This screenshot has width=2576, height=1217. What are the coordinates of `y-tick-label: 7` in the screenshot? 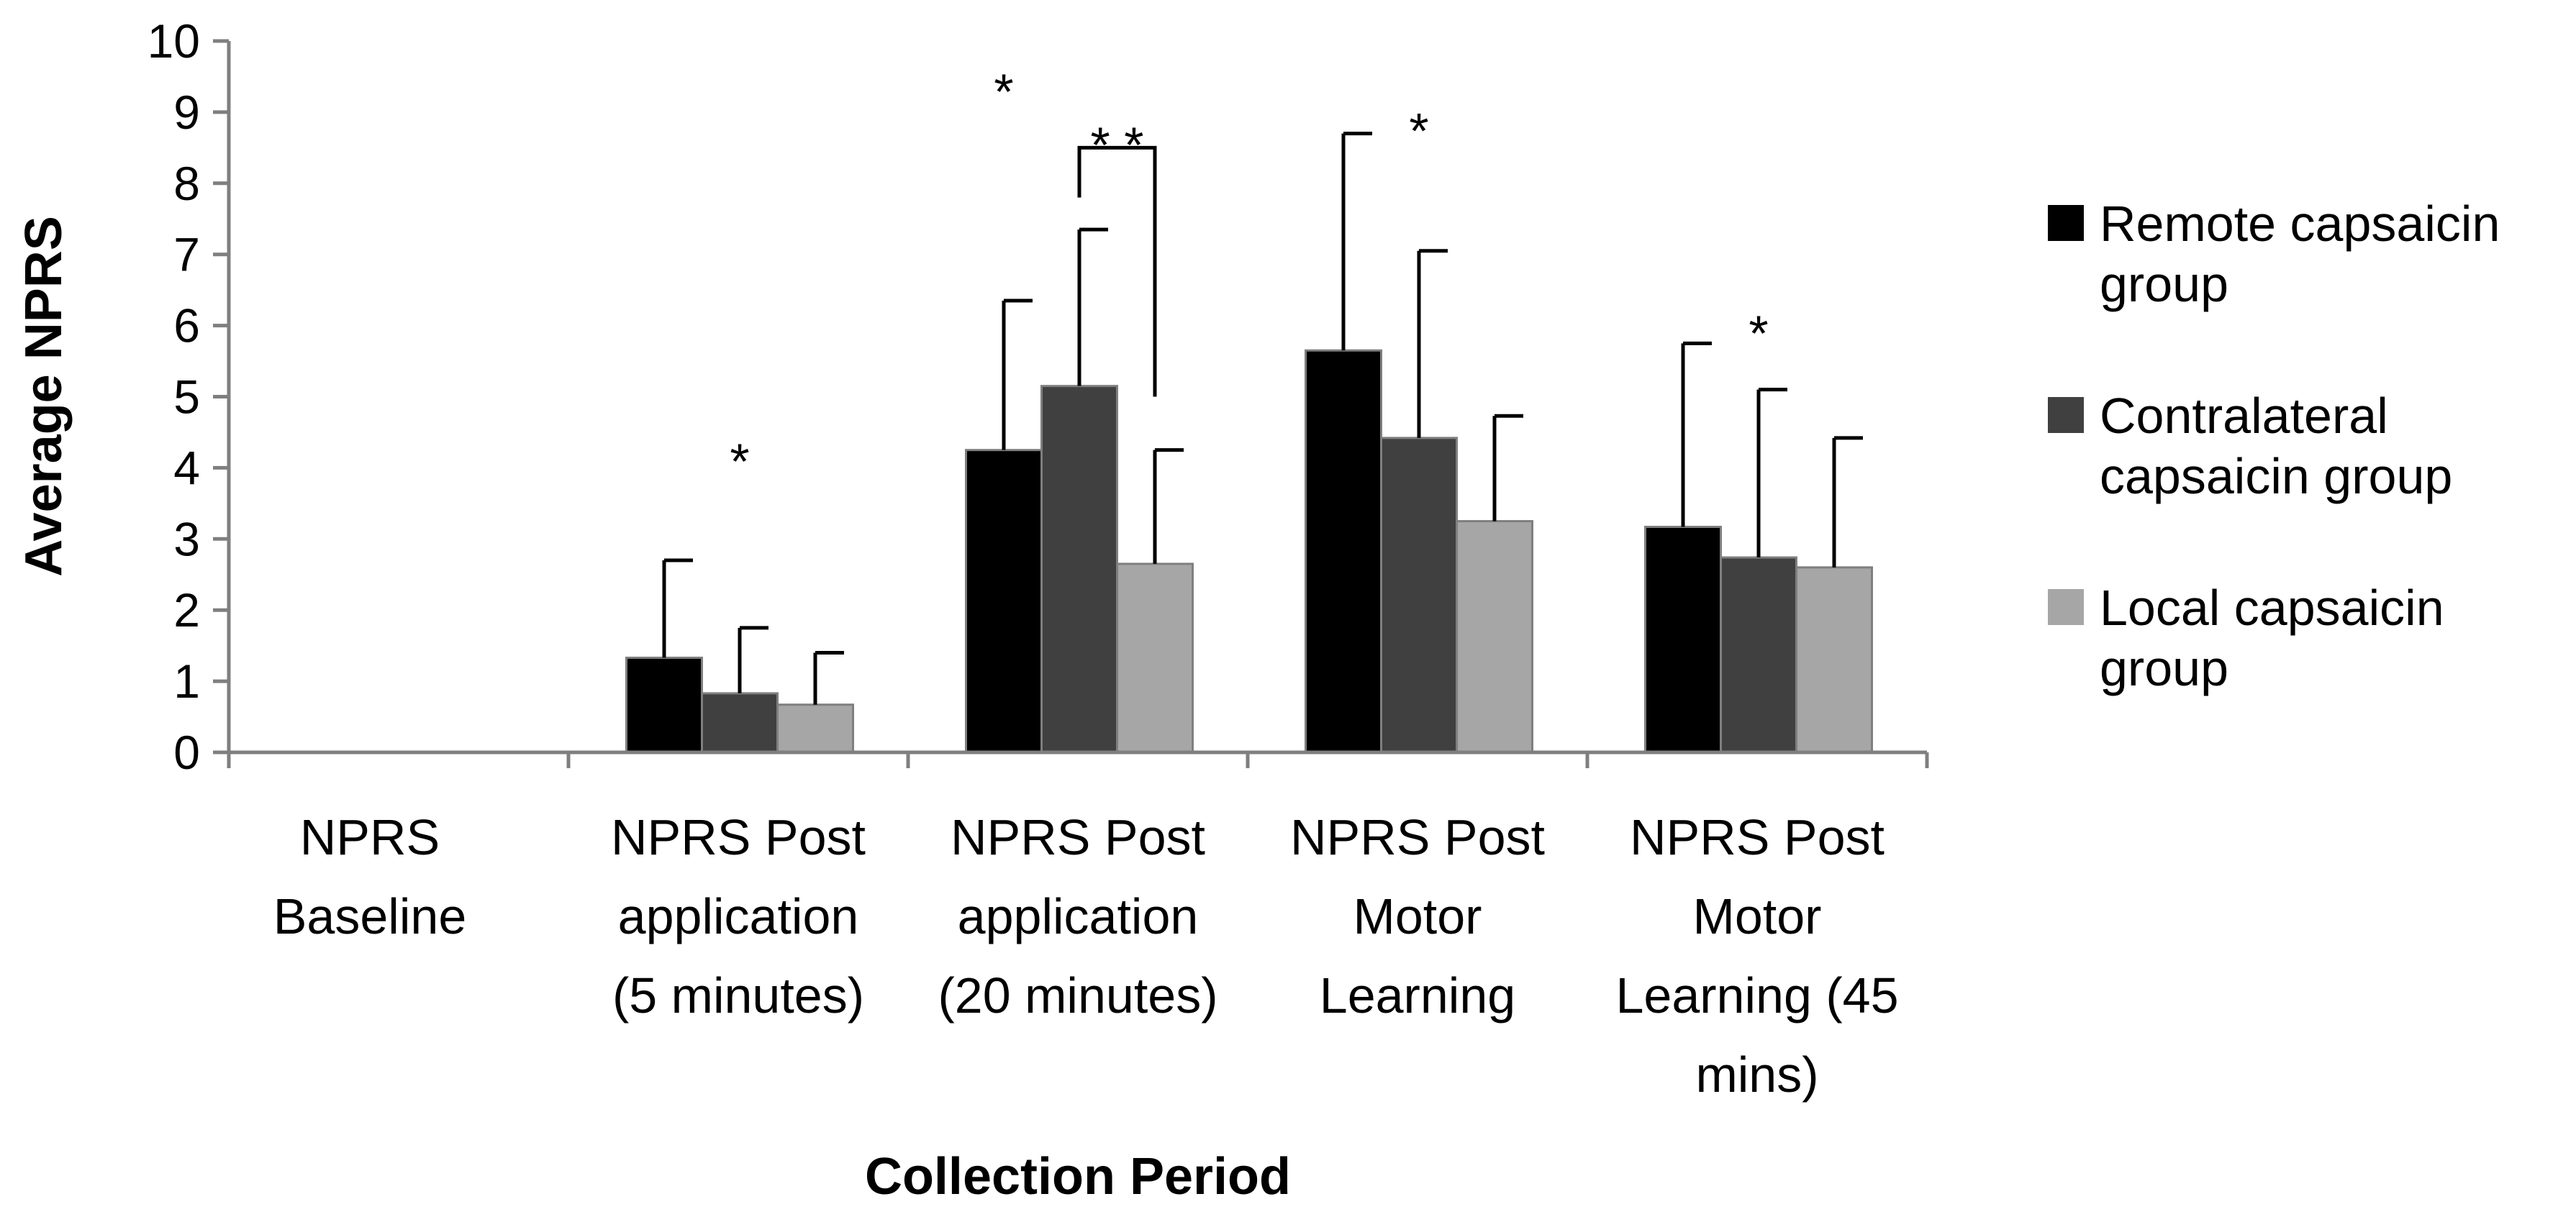 It's located at (186, 254).